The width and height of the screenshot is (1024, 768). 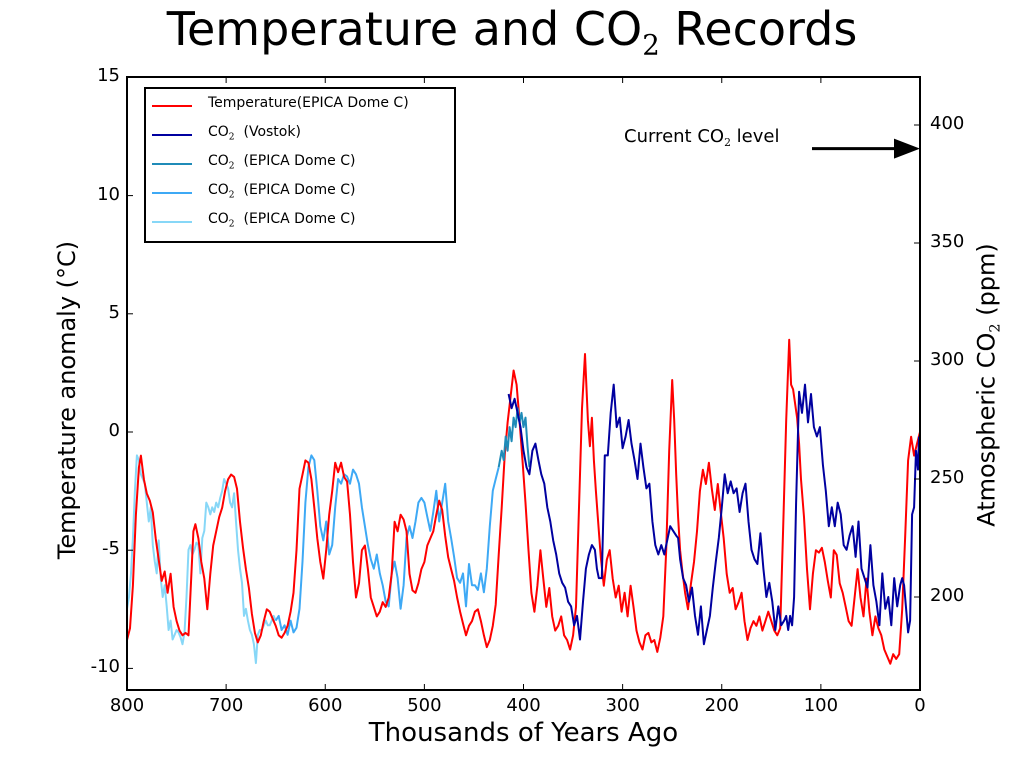 I want to click on annotation-arrow-head, so click(x=907, y=148).